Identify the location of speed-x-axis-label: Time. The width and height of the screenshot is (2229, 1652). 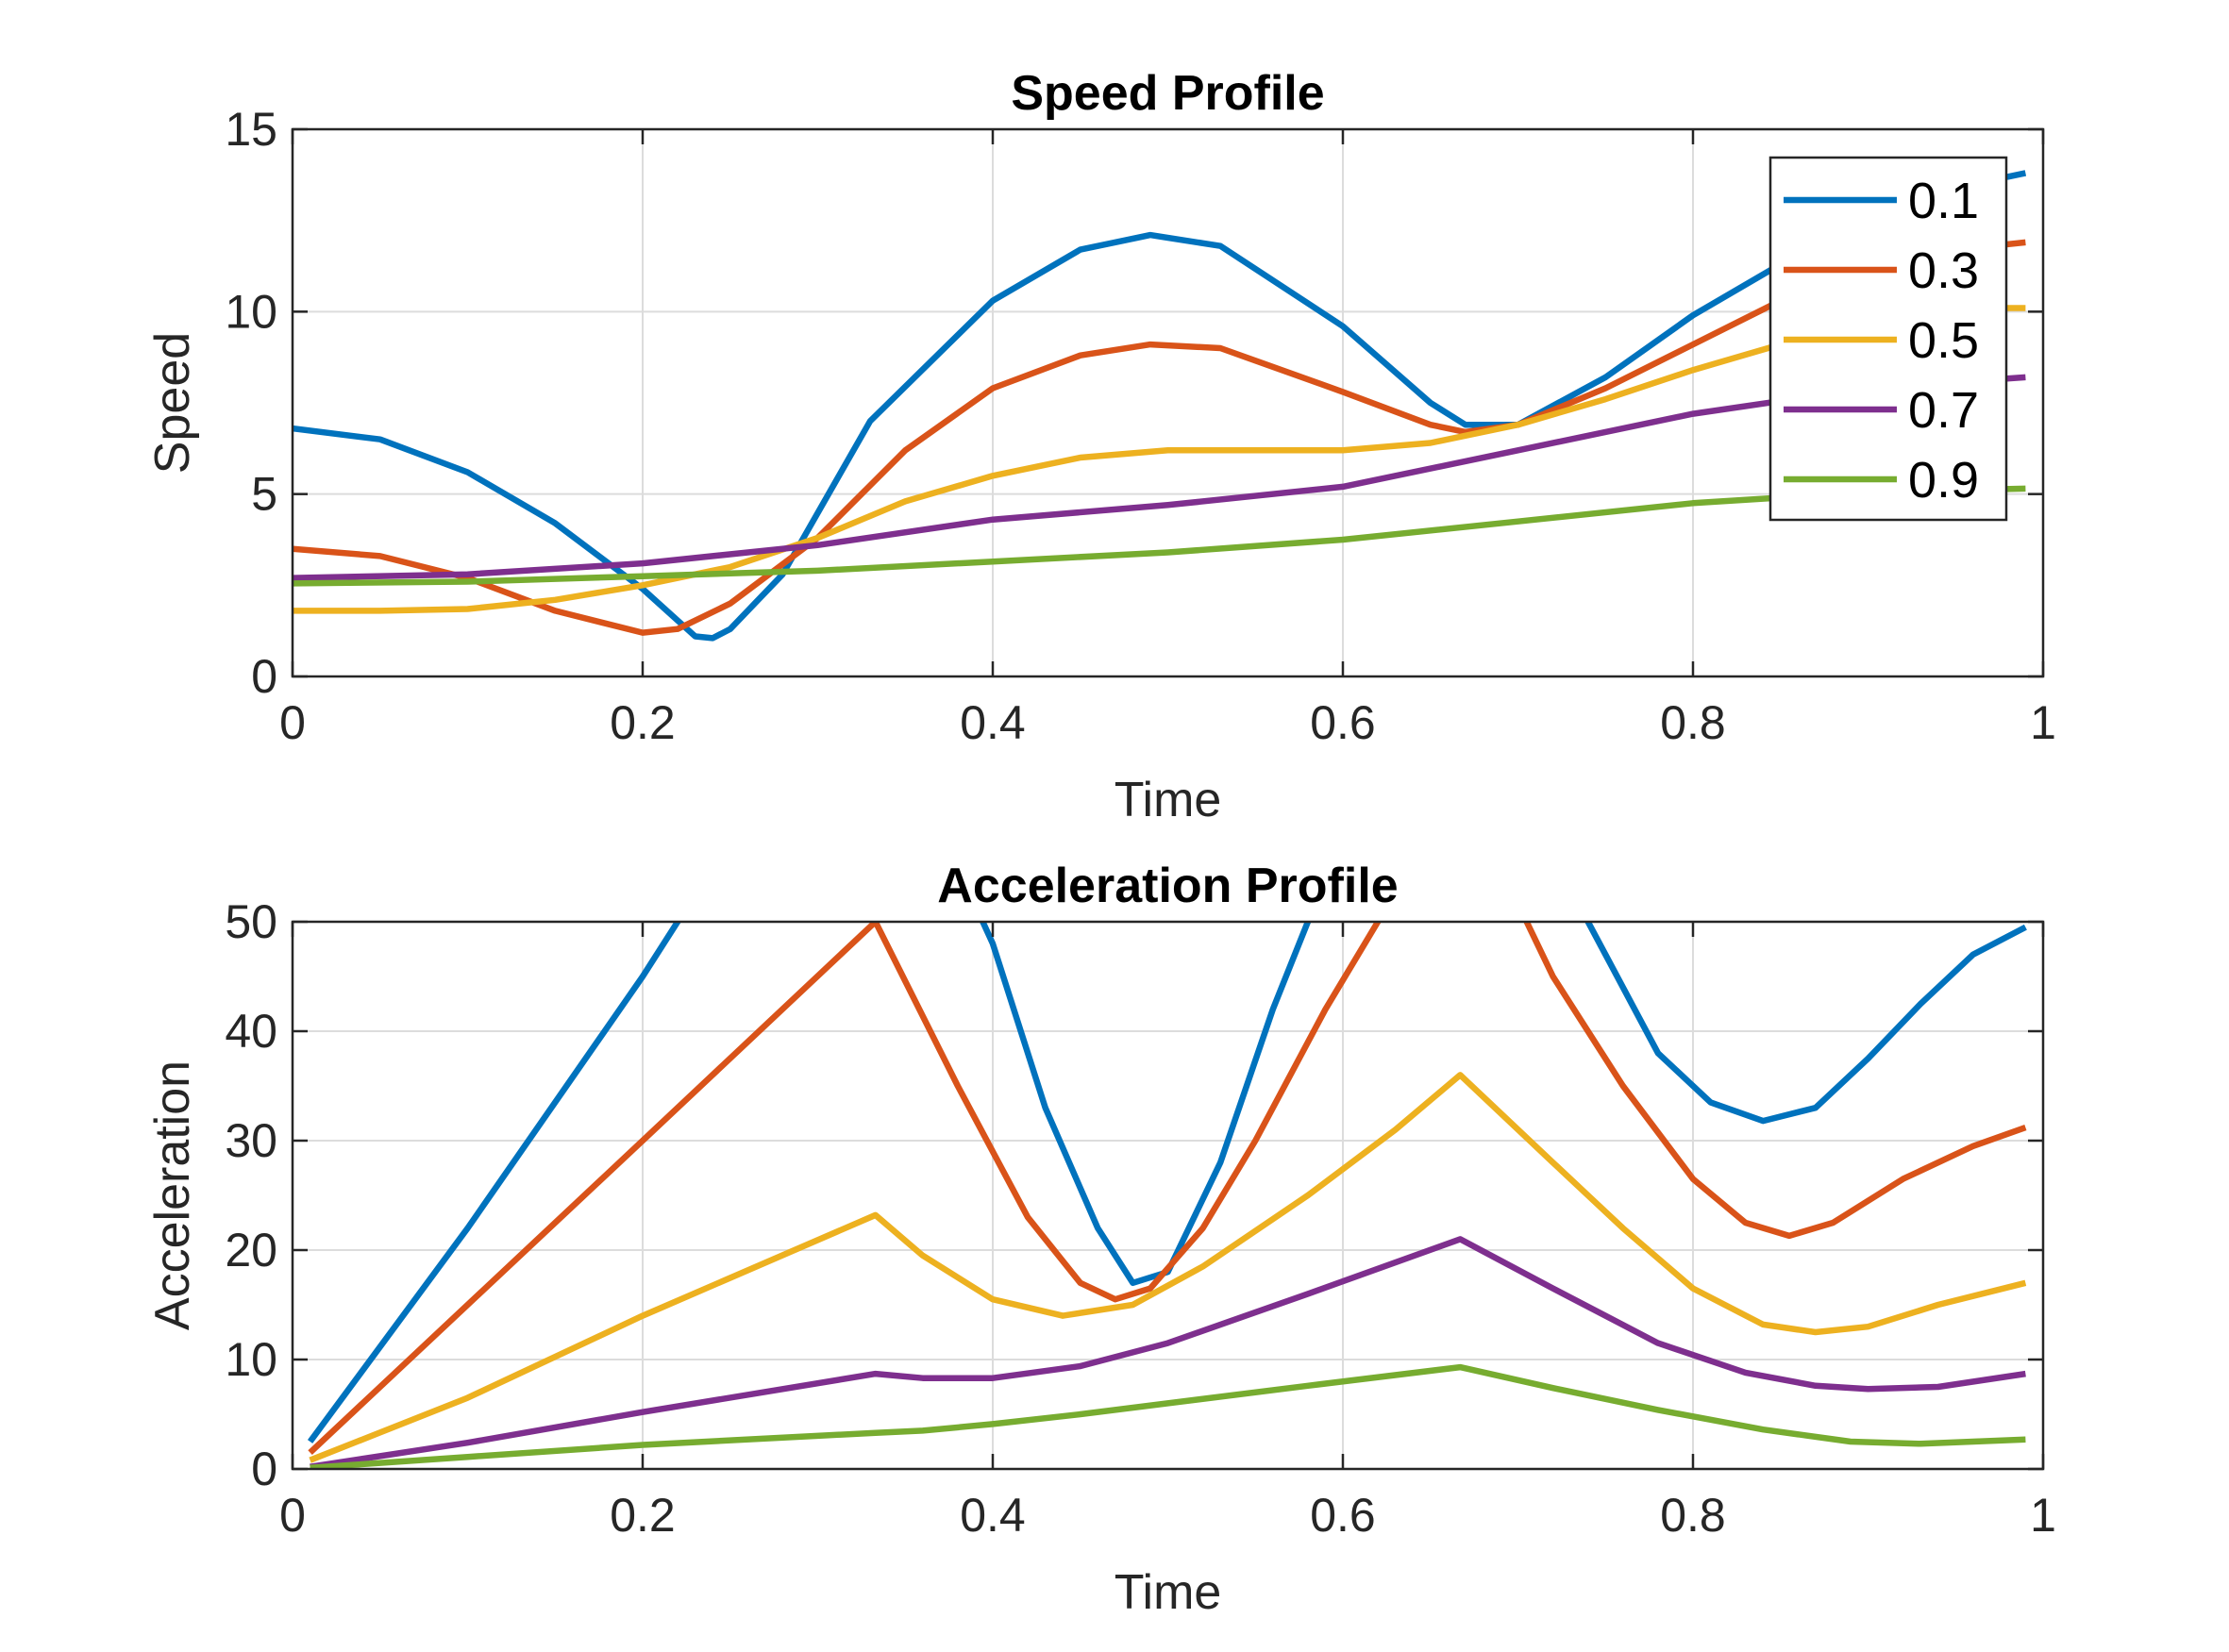
(1168, 800).